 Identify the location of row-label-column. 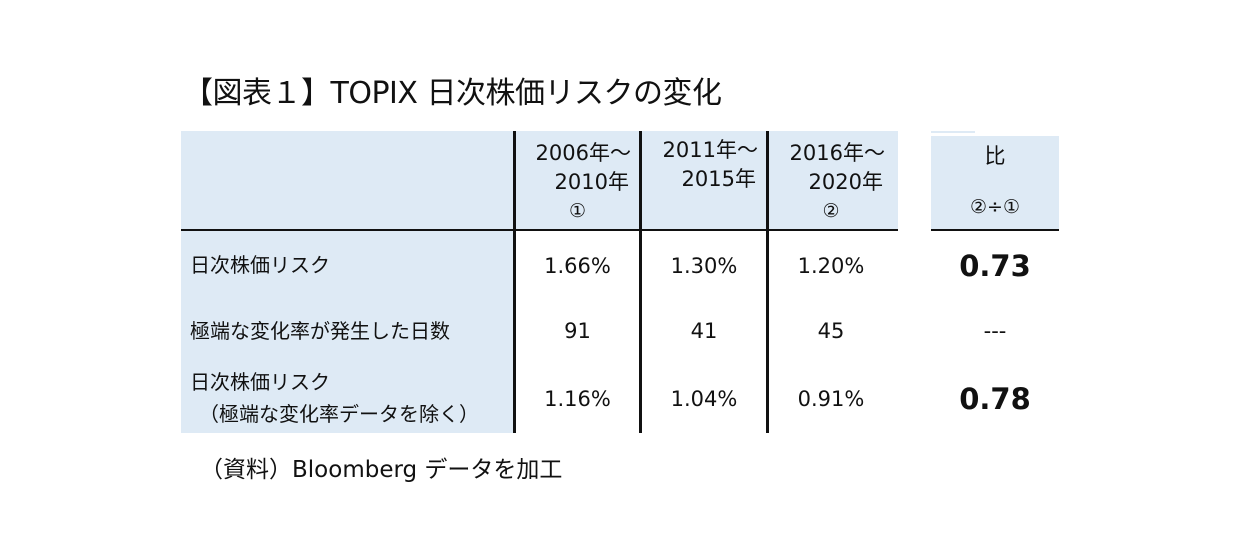
(347, 282).